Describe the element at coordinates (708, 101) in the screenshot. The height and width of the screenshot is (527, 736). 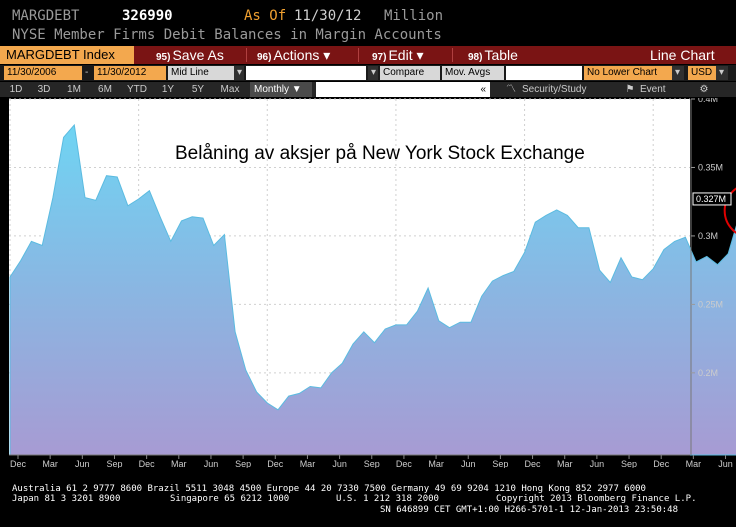
I see `y-tick-label: 0.4M` at that location.